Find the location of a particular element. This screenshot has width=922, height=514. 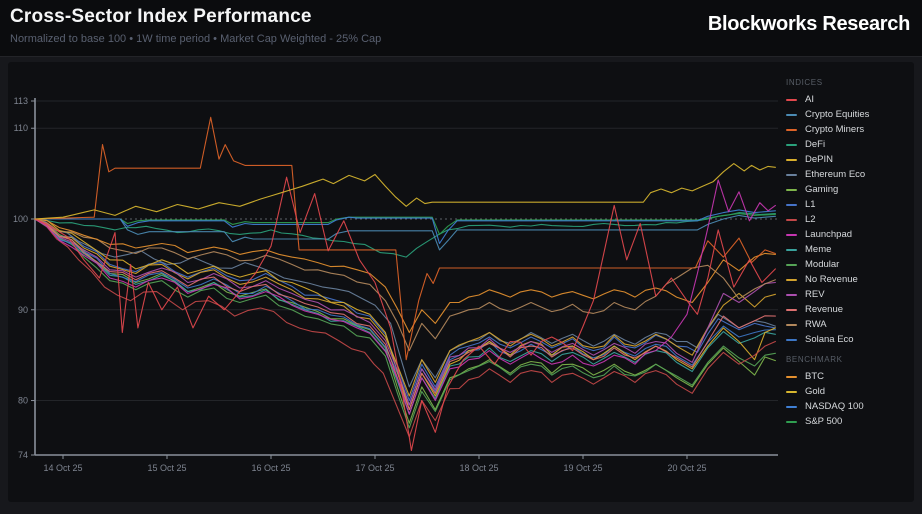

legend-item-s-p-500: S&P 500 is located at coordinates (848, 421).